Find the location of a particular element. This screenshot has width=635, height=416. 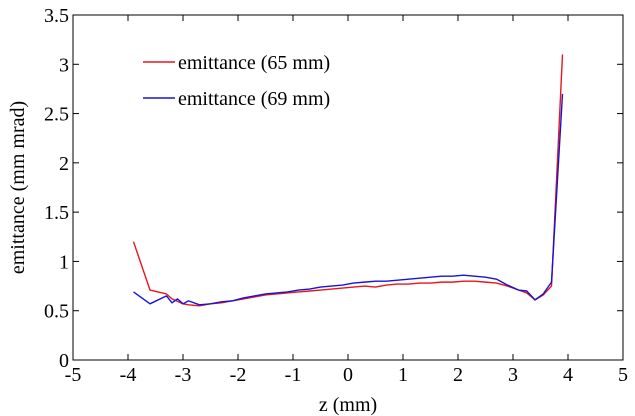

y-tick-label: 2.5 is located at coordinates (56, 115).